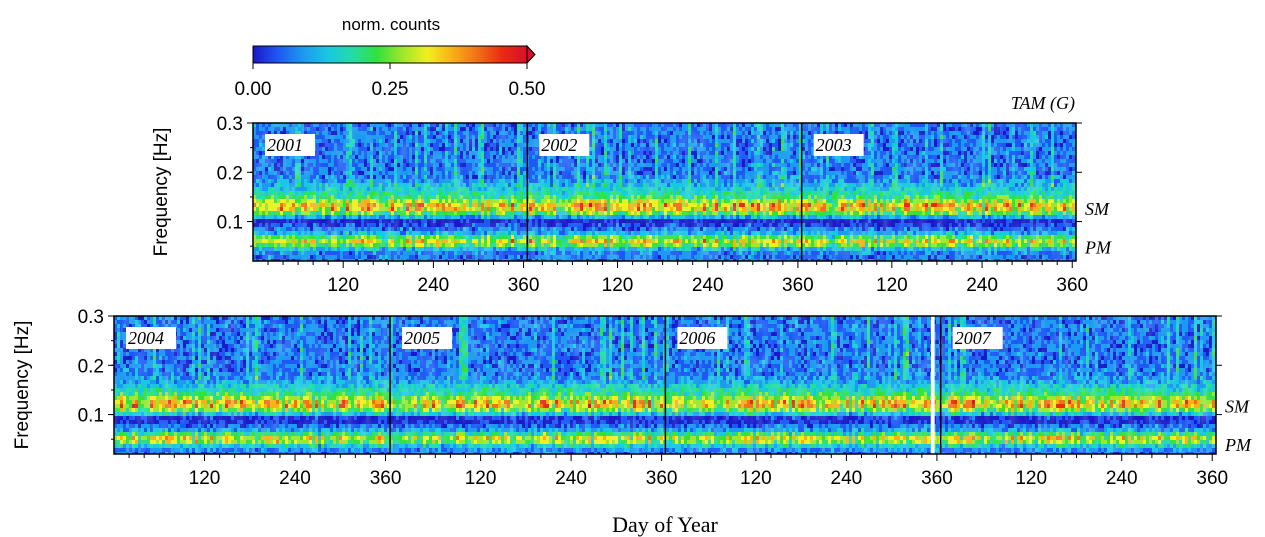  Describe the element at coordinates (391, 24) in the screenshot. I see `colorbar-label: norm. counts` at that location.